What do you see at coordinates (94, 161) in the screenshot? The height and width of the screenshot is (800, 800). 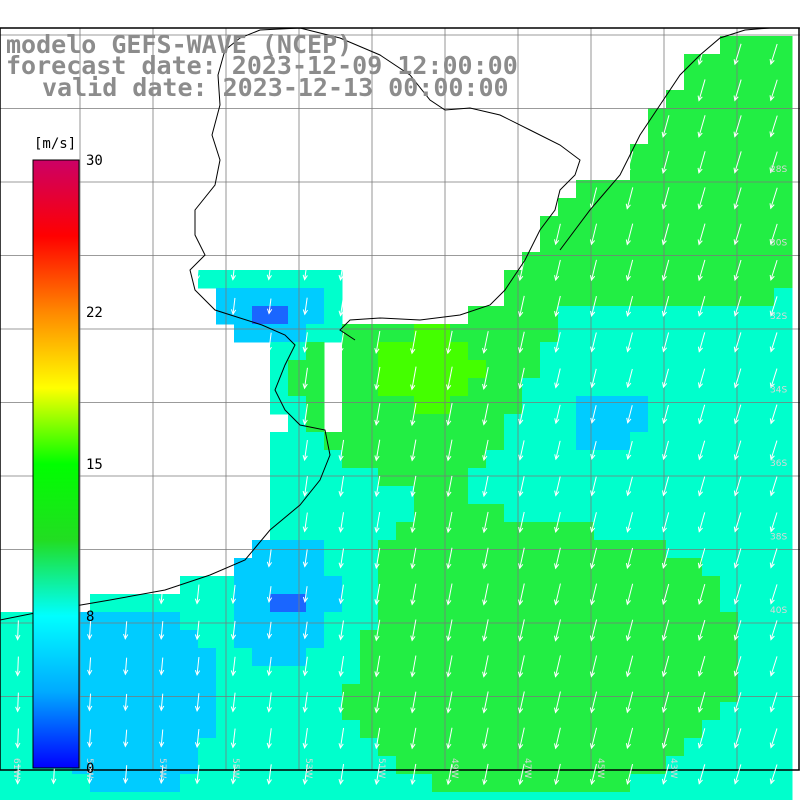 I see `colorbar-tick: 30` at bounding box center [94, 161].